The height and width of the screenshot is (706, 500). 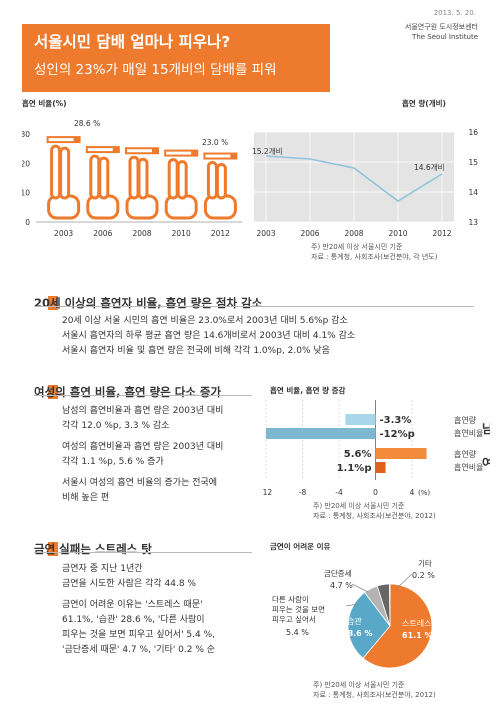 I want to click on chart1-x-label: 2006, so click(x=102, y=233).